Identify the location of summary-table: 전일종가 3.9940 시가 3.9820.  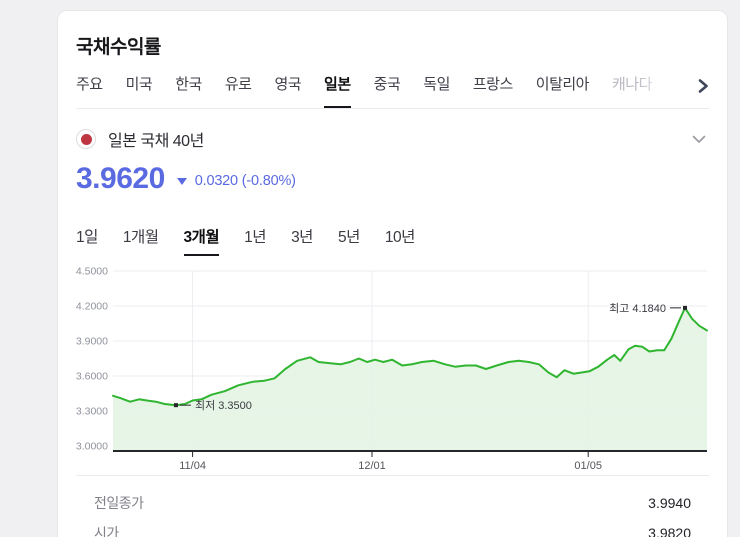
(392, 512).